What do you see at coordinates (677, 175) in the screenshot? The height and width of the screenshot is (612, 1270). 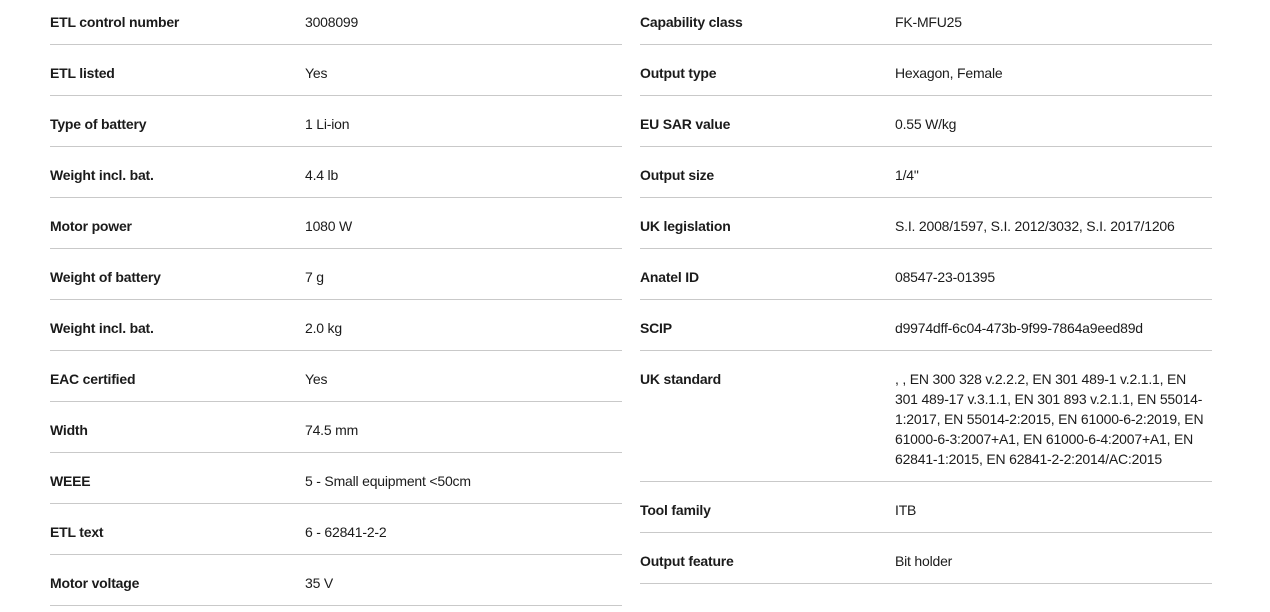 I see `spec-label: Output size` at bounding box center [677, 175].